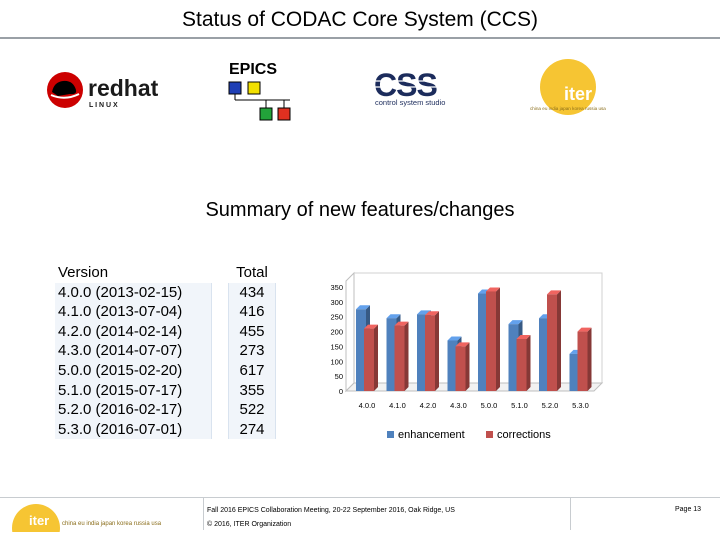 The height and width of the screenshot is (540, 720). What do you see at coordinates (580, 405) in the screenshot?
I see `x-tick-label: 5.3.0` at bounding box center [580, 405].